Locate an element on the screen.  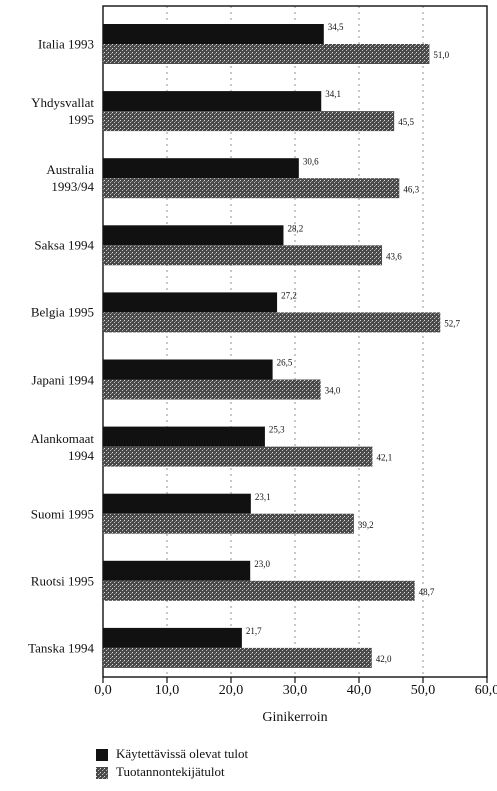
category-label: Italia 1993 is located at coordinates (66, 44).